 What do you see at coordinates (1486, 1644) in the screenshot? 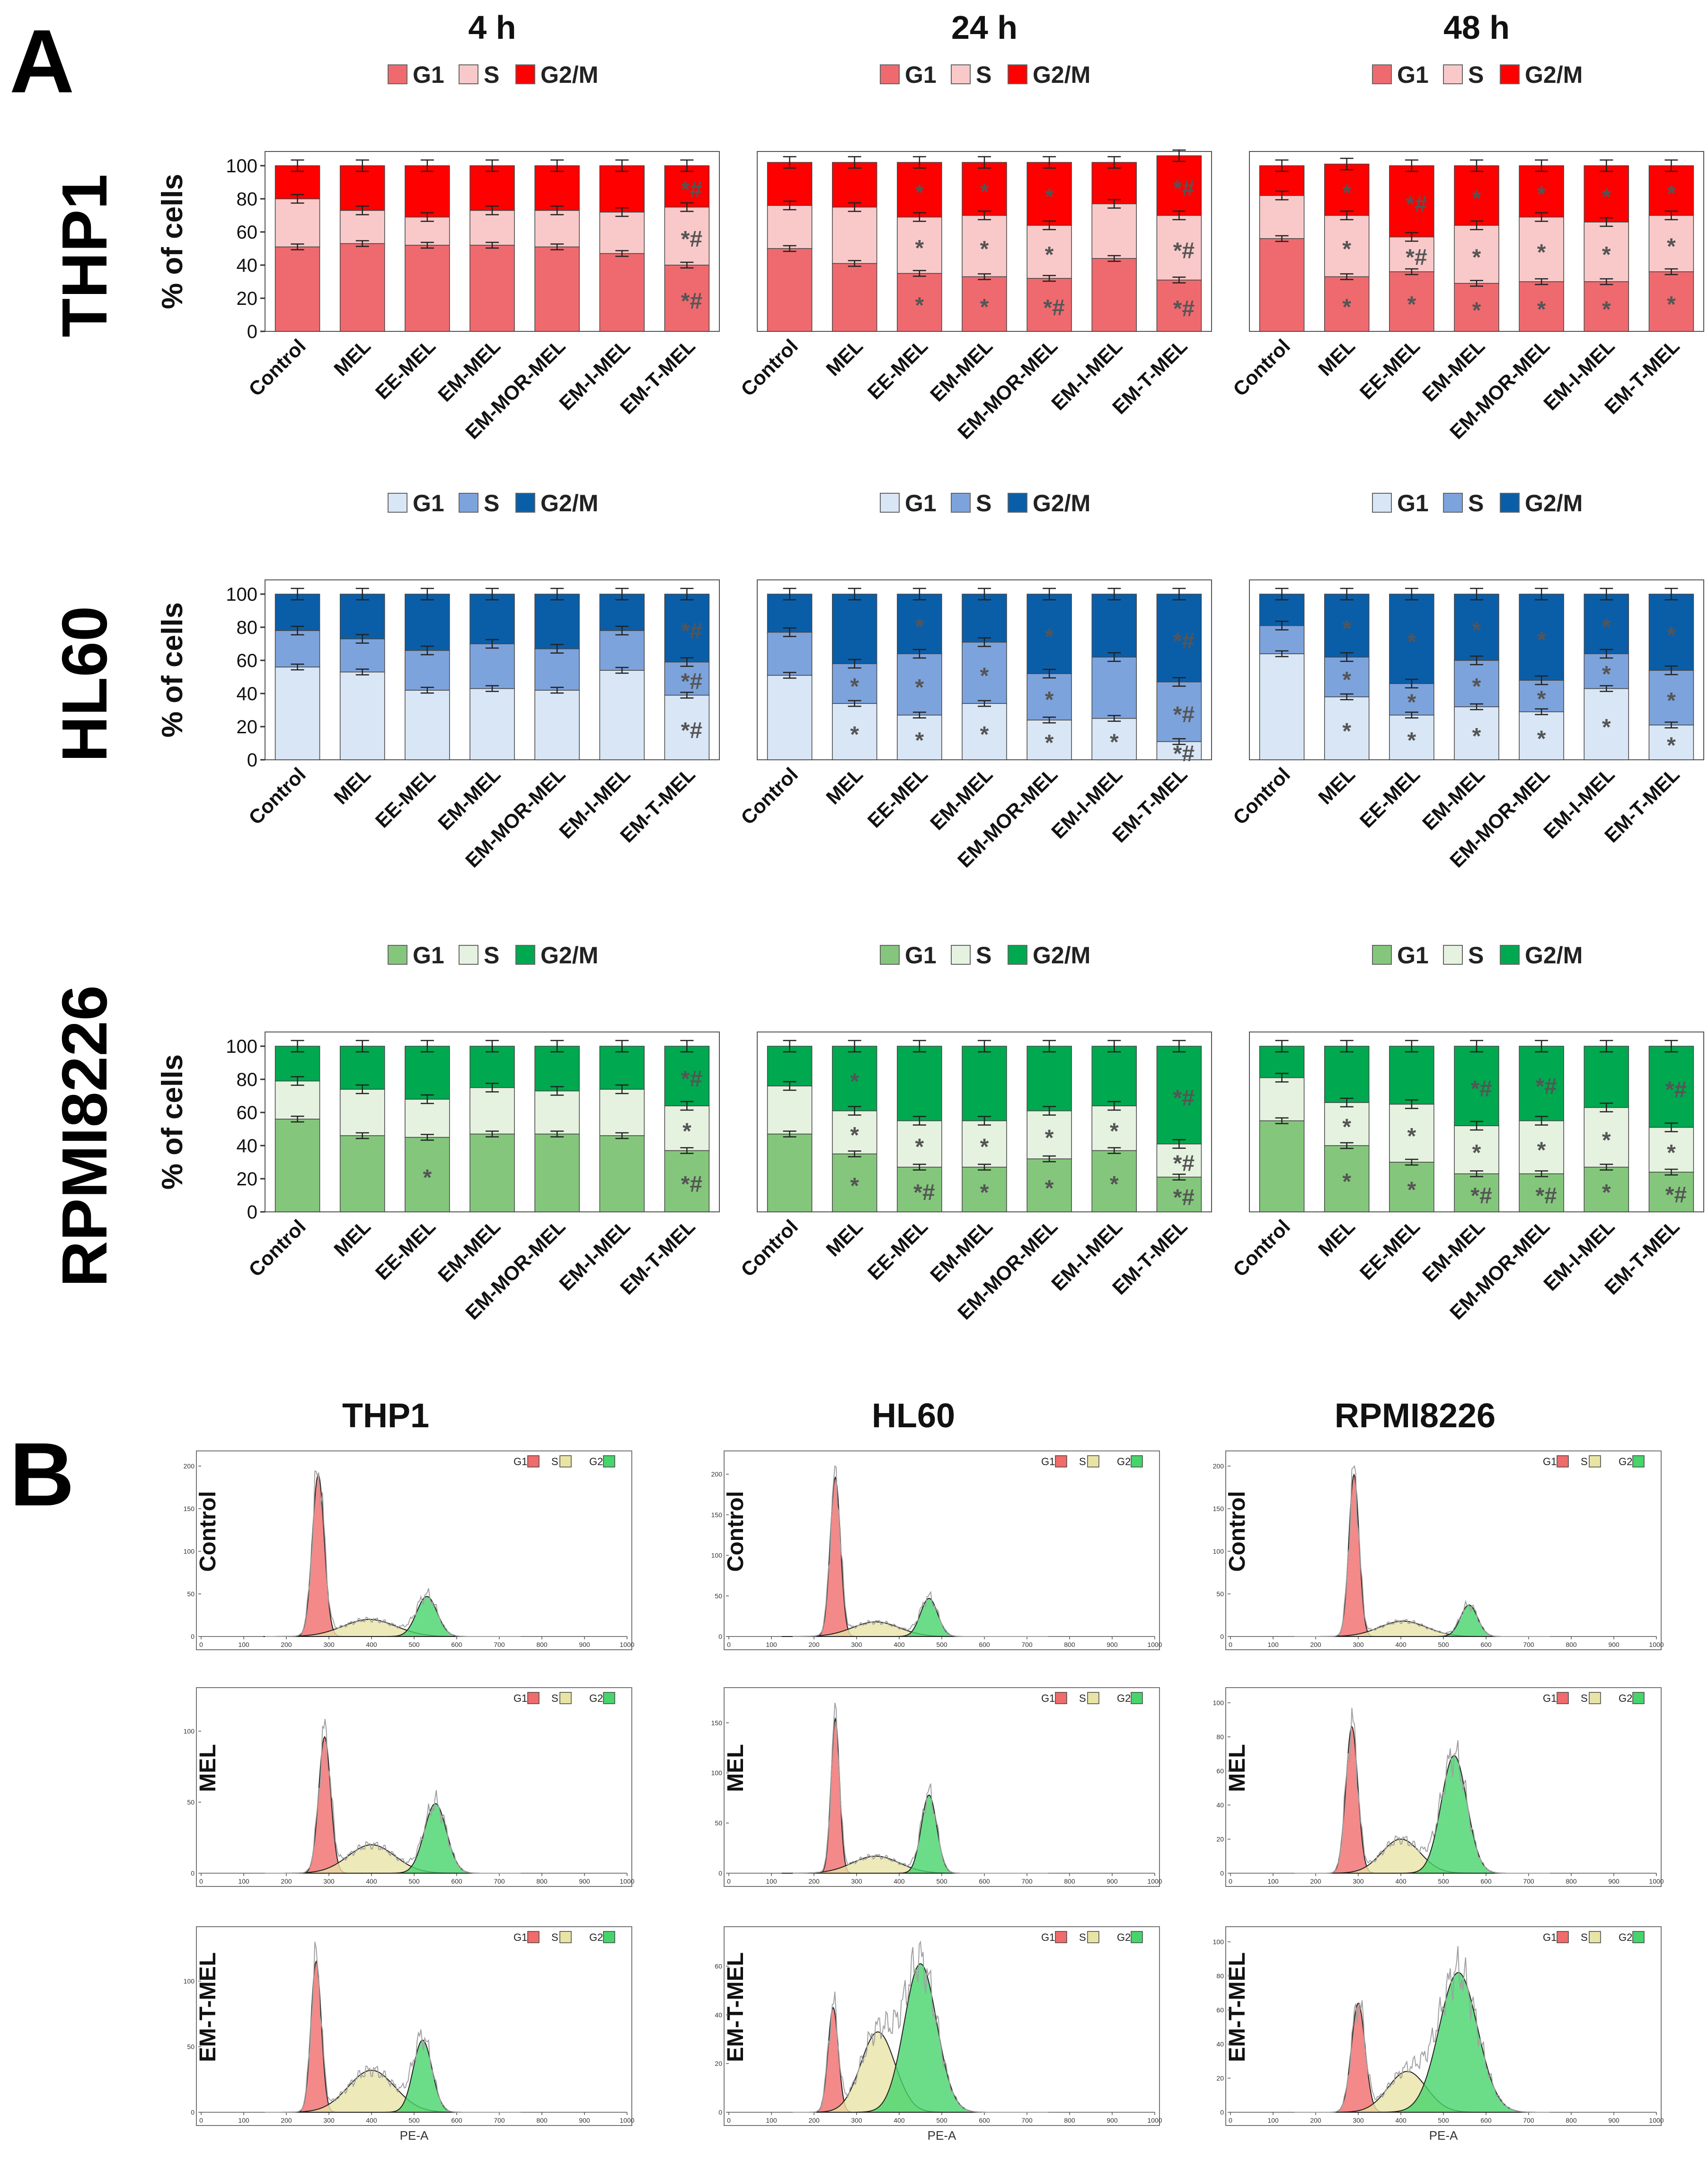
I see `flow-x-tick: 600` at bounding box center [1486, 1644].